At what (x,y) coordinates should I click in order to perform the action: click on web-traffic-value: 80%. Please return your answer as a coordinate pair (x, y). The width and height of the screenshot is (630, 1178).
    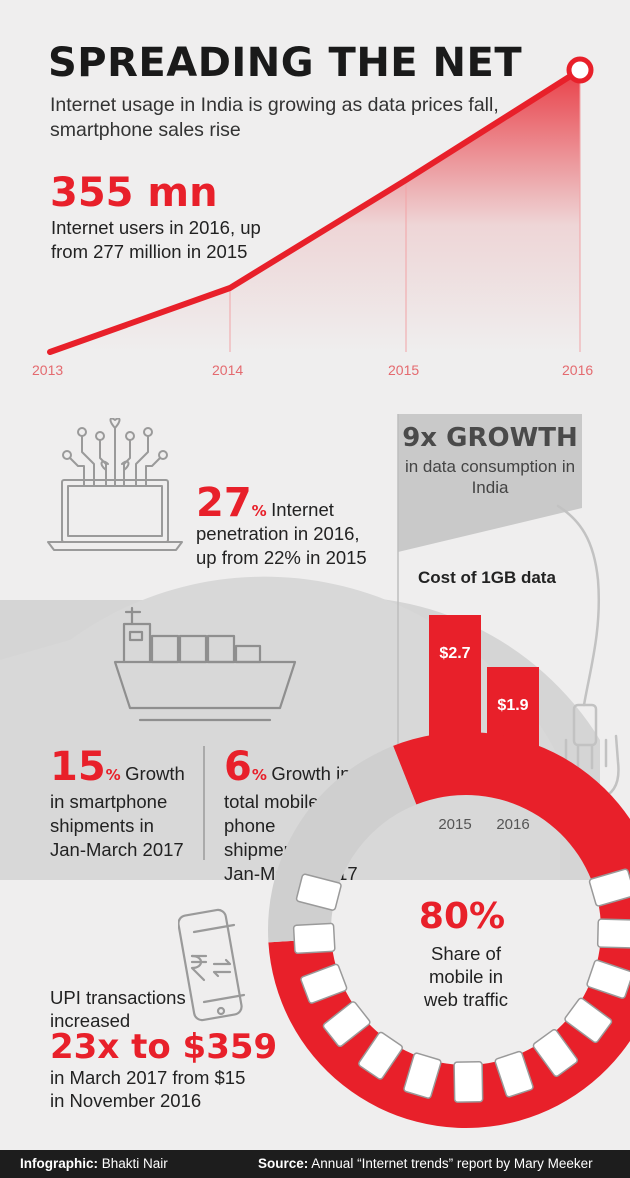
    Looking at the image, I should click on (462, 916).